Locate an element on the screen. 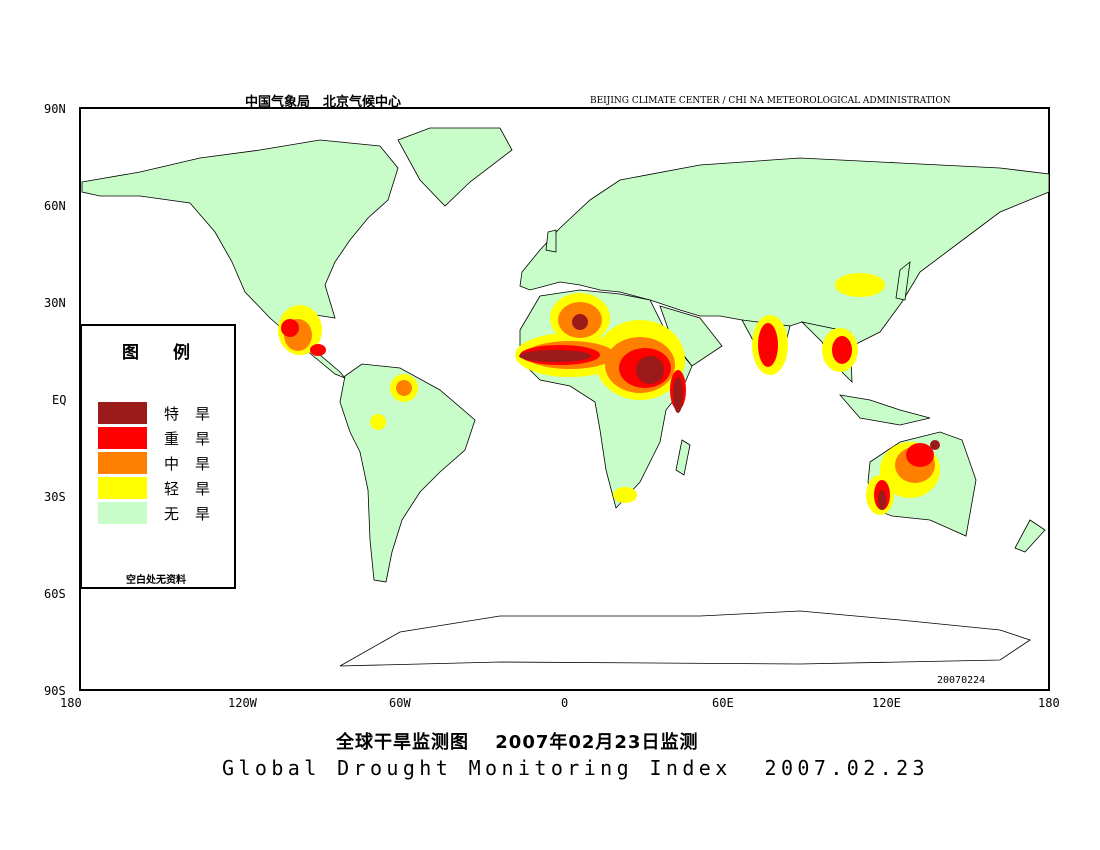 Image resolution: width=1100 pixels, height=850 pixels. lat-label: 90N is located at coordinates (55, 109).